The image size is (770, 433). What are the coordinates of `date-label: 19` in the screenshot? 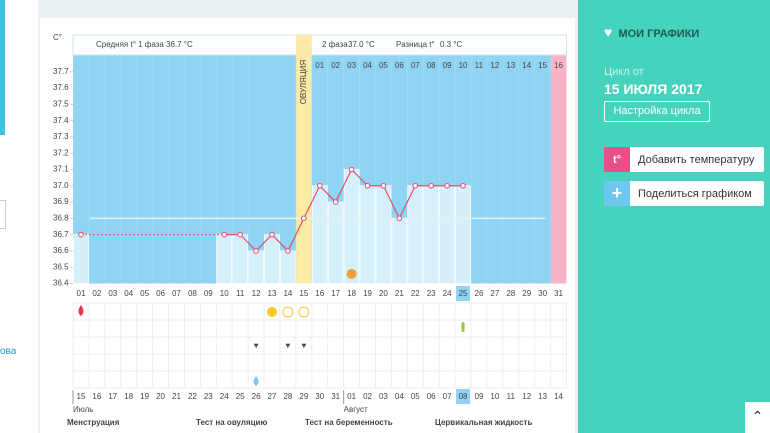 It's located at (144, 396).